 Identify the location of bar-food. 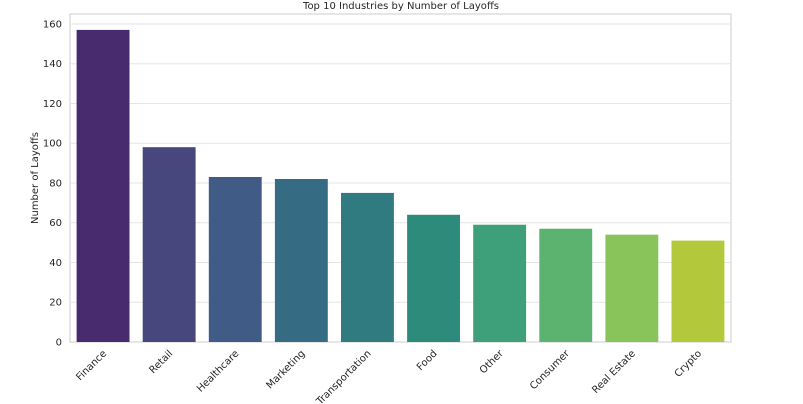
(433, 278).